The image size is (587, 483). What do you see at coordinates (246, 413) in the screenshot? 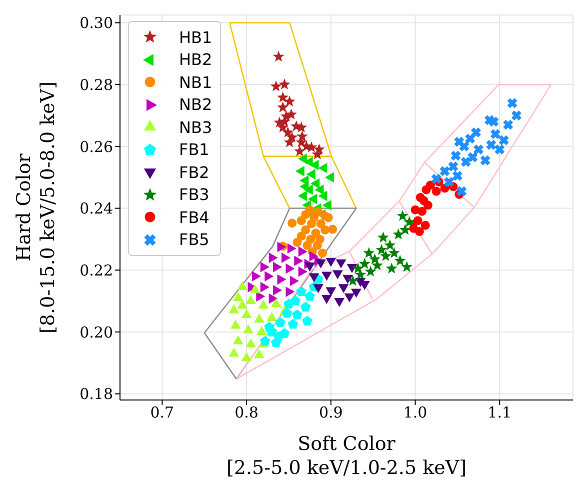
I see `x-tick-label: 0.8` at bounding box center [246, 413].